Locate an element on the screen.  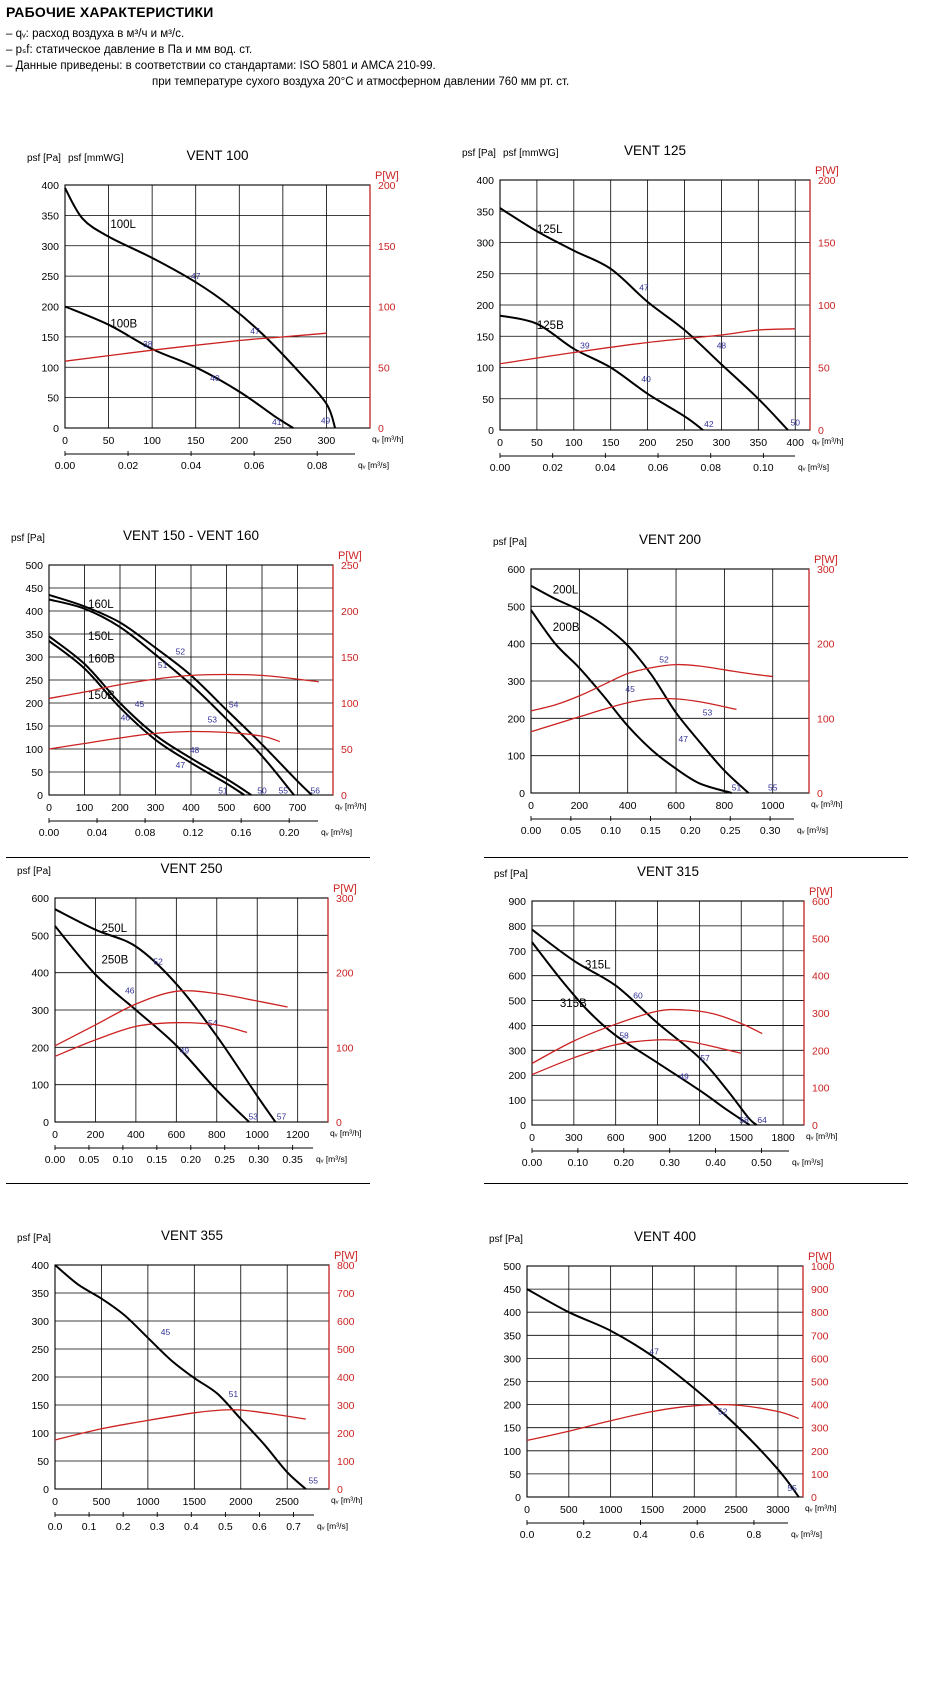
power-tick-label: 400 is located at coordinates (820, 1406).